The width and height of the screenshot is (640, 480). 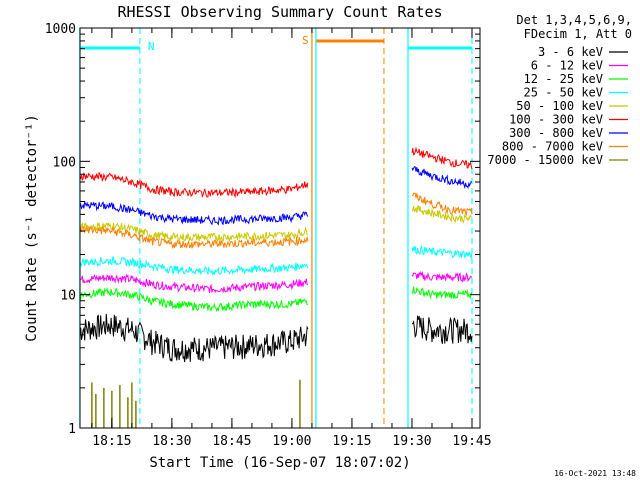 I want to click on legend-label-5: 100 - 300 keV, so click(x=556, y=120).